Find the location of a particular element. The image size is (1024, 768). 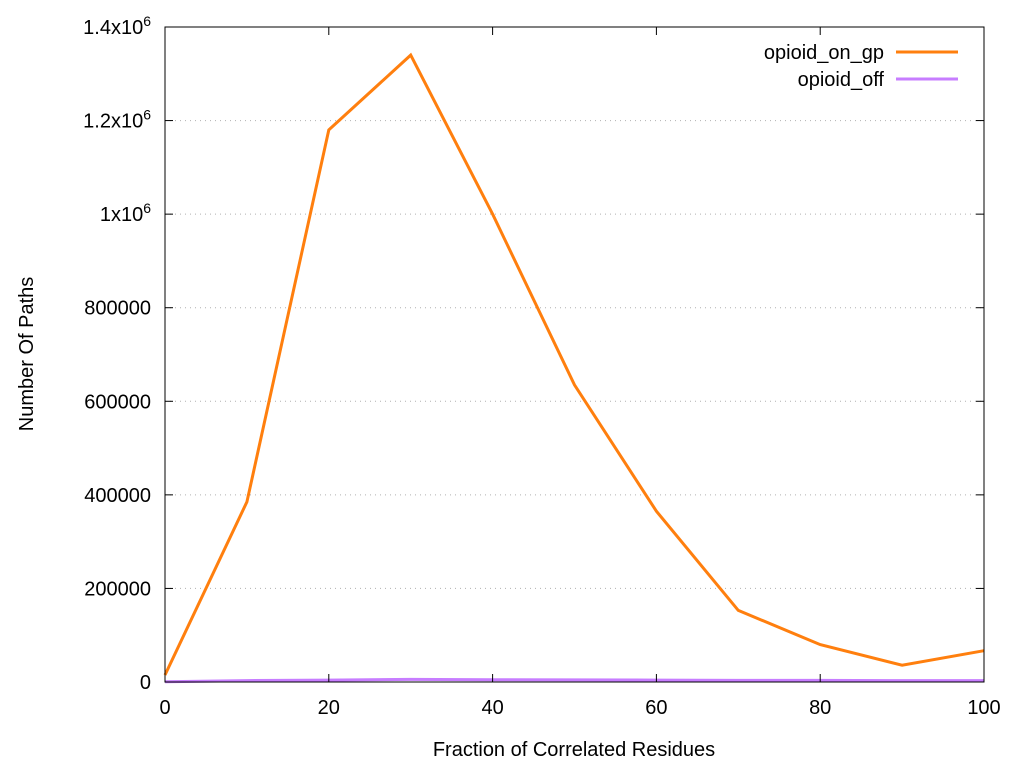

x-tick-label: 20 is located at coordinates (329, 708).